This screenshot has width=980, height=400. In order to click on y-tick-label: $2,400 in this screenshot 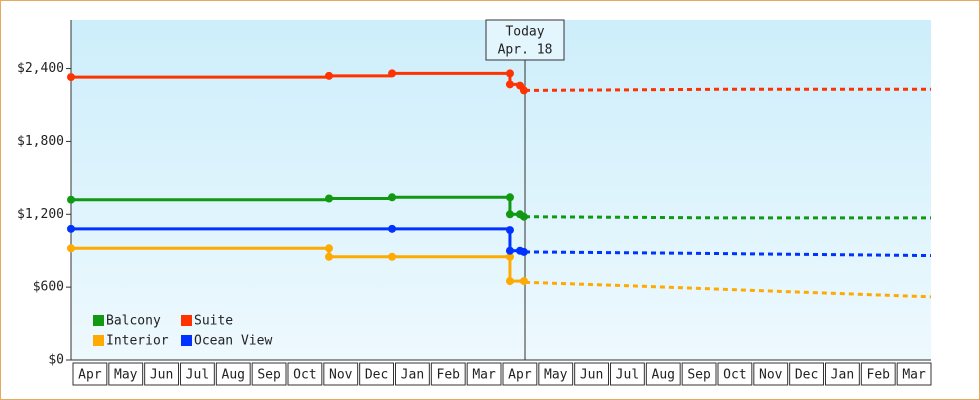, I will do `click(40, 68)`.